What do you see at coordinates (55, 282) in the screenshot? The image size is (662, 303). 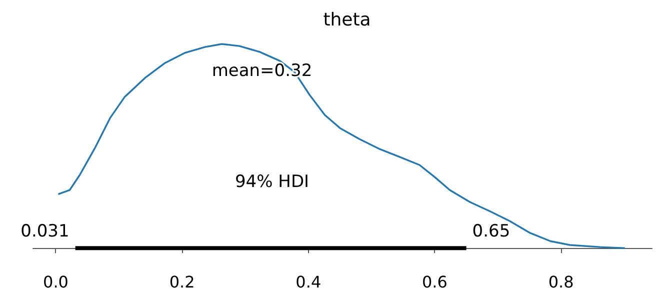 I see `x-tick-label: 0.0` at bounding box center [55, 282].